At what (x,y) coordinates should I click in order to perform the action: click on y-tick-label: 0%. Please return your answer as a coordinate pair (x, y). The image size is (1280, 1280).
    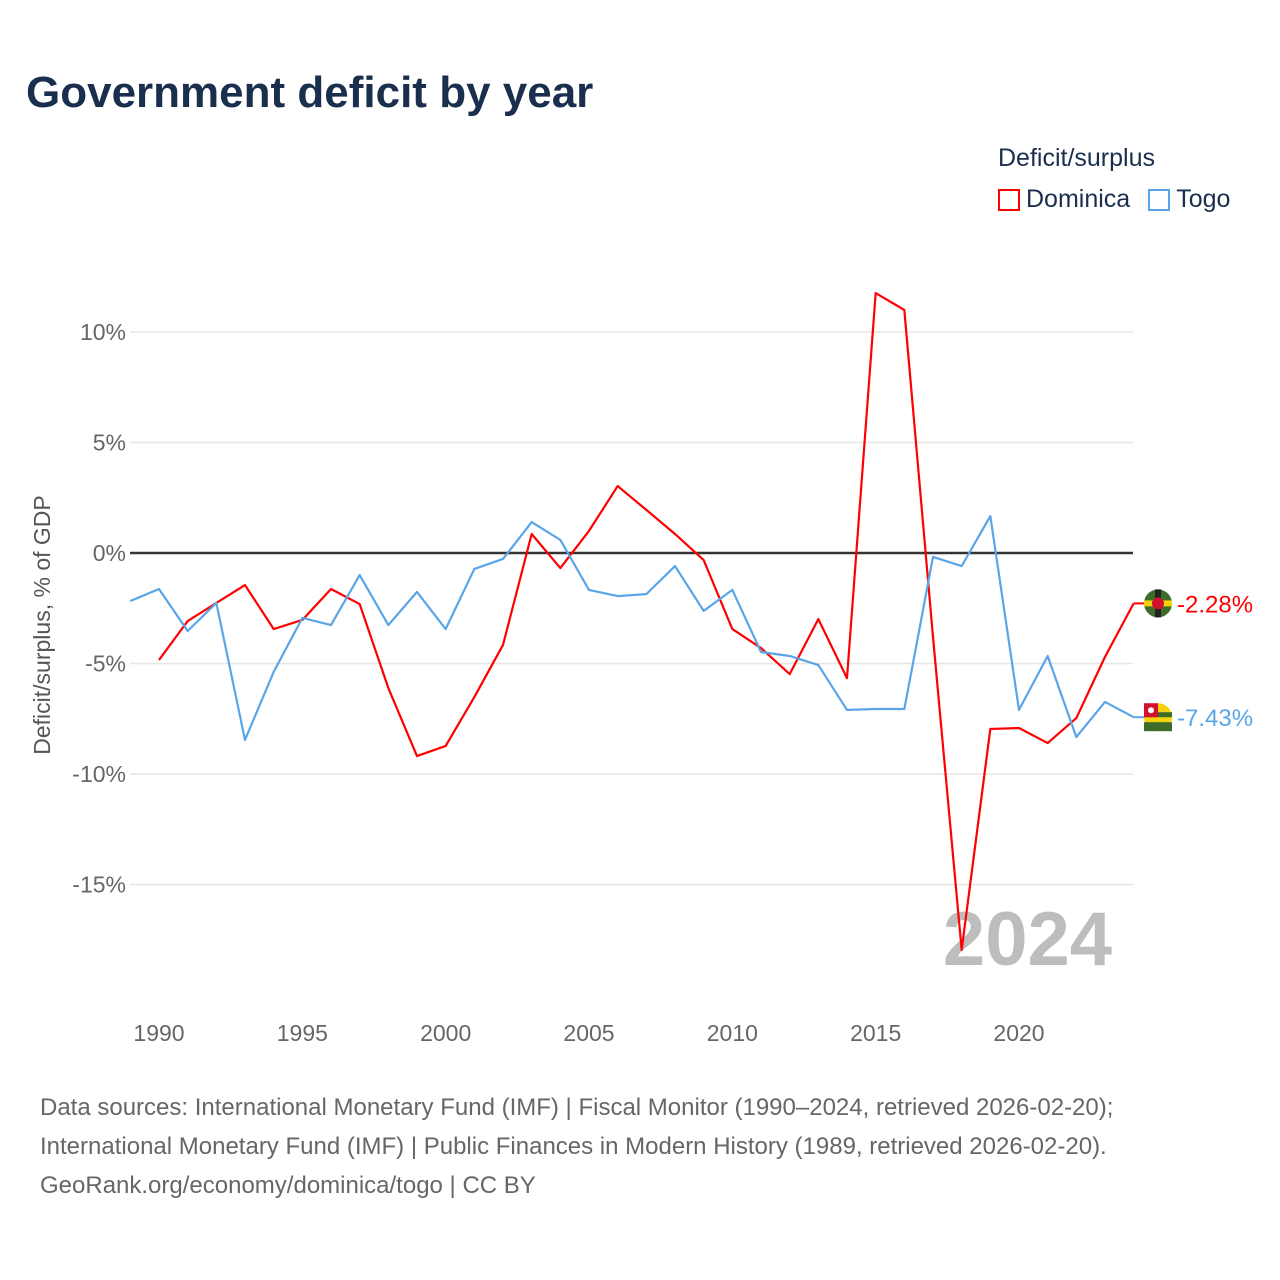
    Looking at the image, I should click on (109, 553).